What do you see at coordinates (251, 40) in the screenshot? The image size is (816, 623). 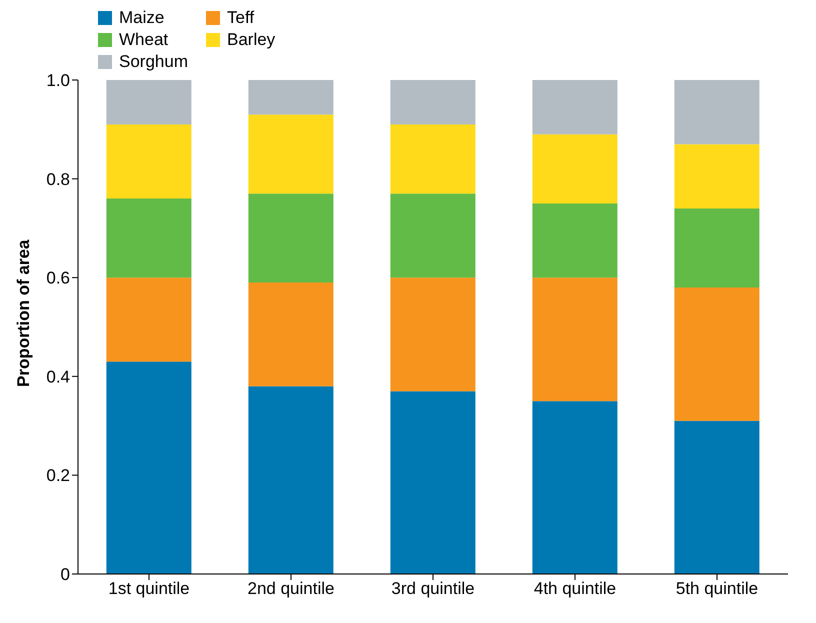 I see `legend-label: Barley` at bounding box center [251, 40].